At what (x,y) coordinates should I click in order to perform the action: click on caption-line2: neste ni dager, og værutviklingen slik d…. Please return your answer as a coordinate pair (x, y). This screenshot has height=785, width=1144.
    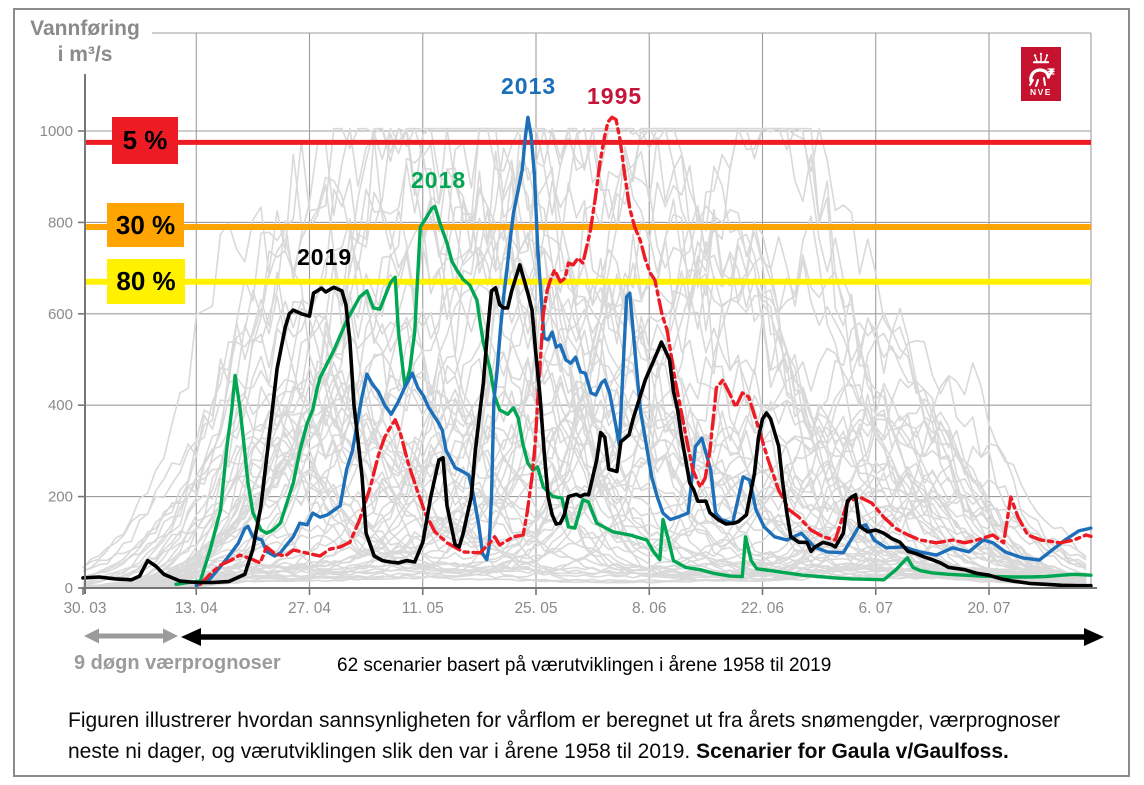
    Looking at the image, I should click on (590, 751).